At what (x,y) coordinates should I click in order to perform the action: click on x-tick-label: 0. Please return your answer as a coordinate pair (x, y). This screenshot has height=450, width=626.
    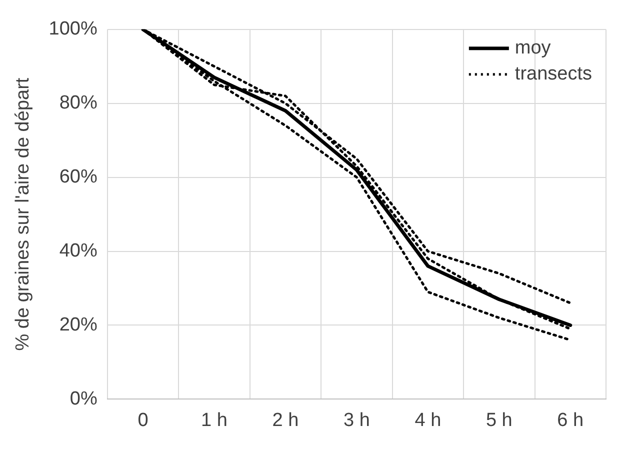
    Looking at the image, I should click on (143, 420).